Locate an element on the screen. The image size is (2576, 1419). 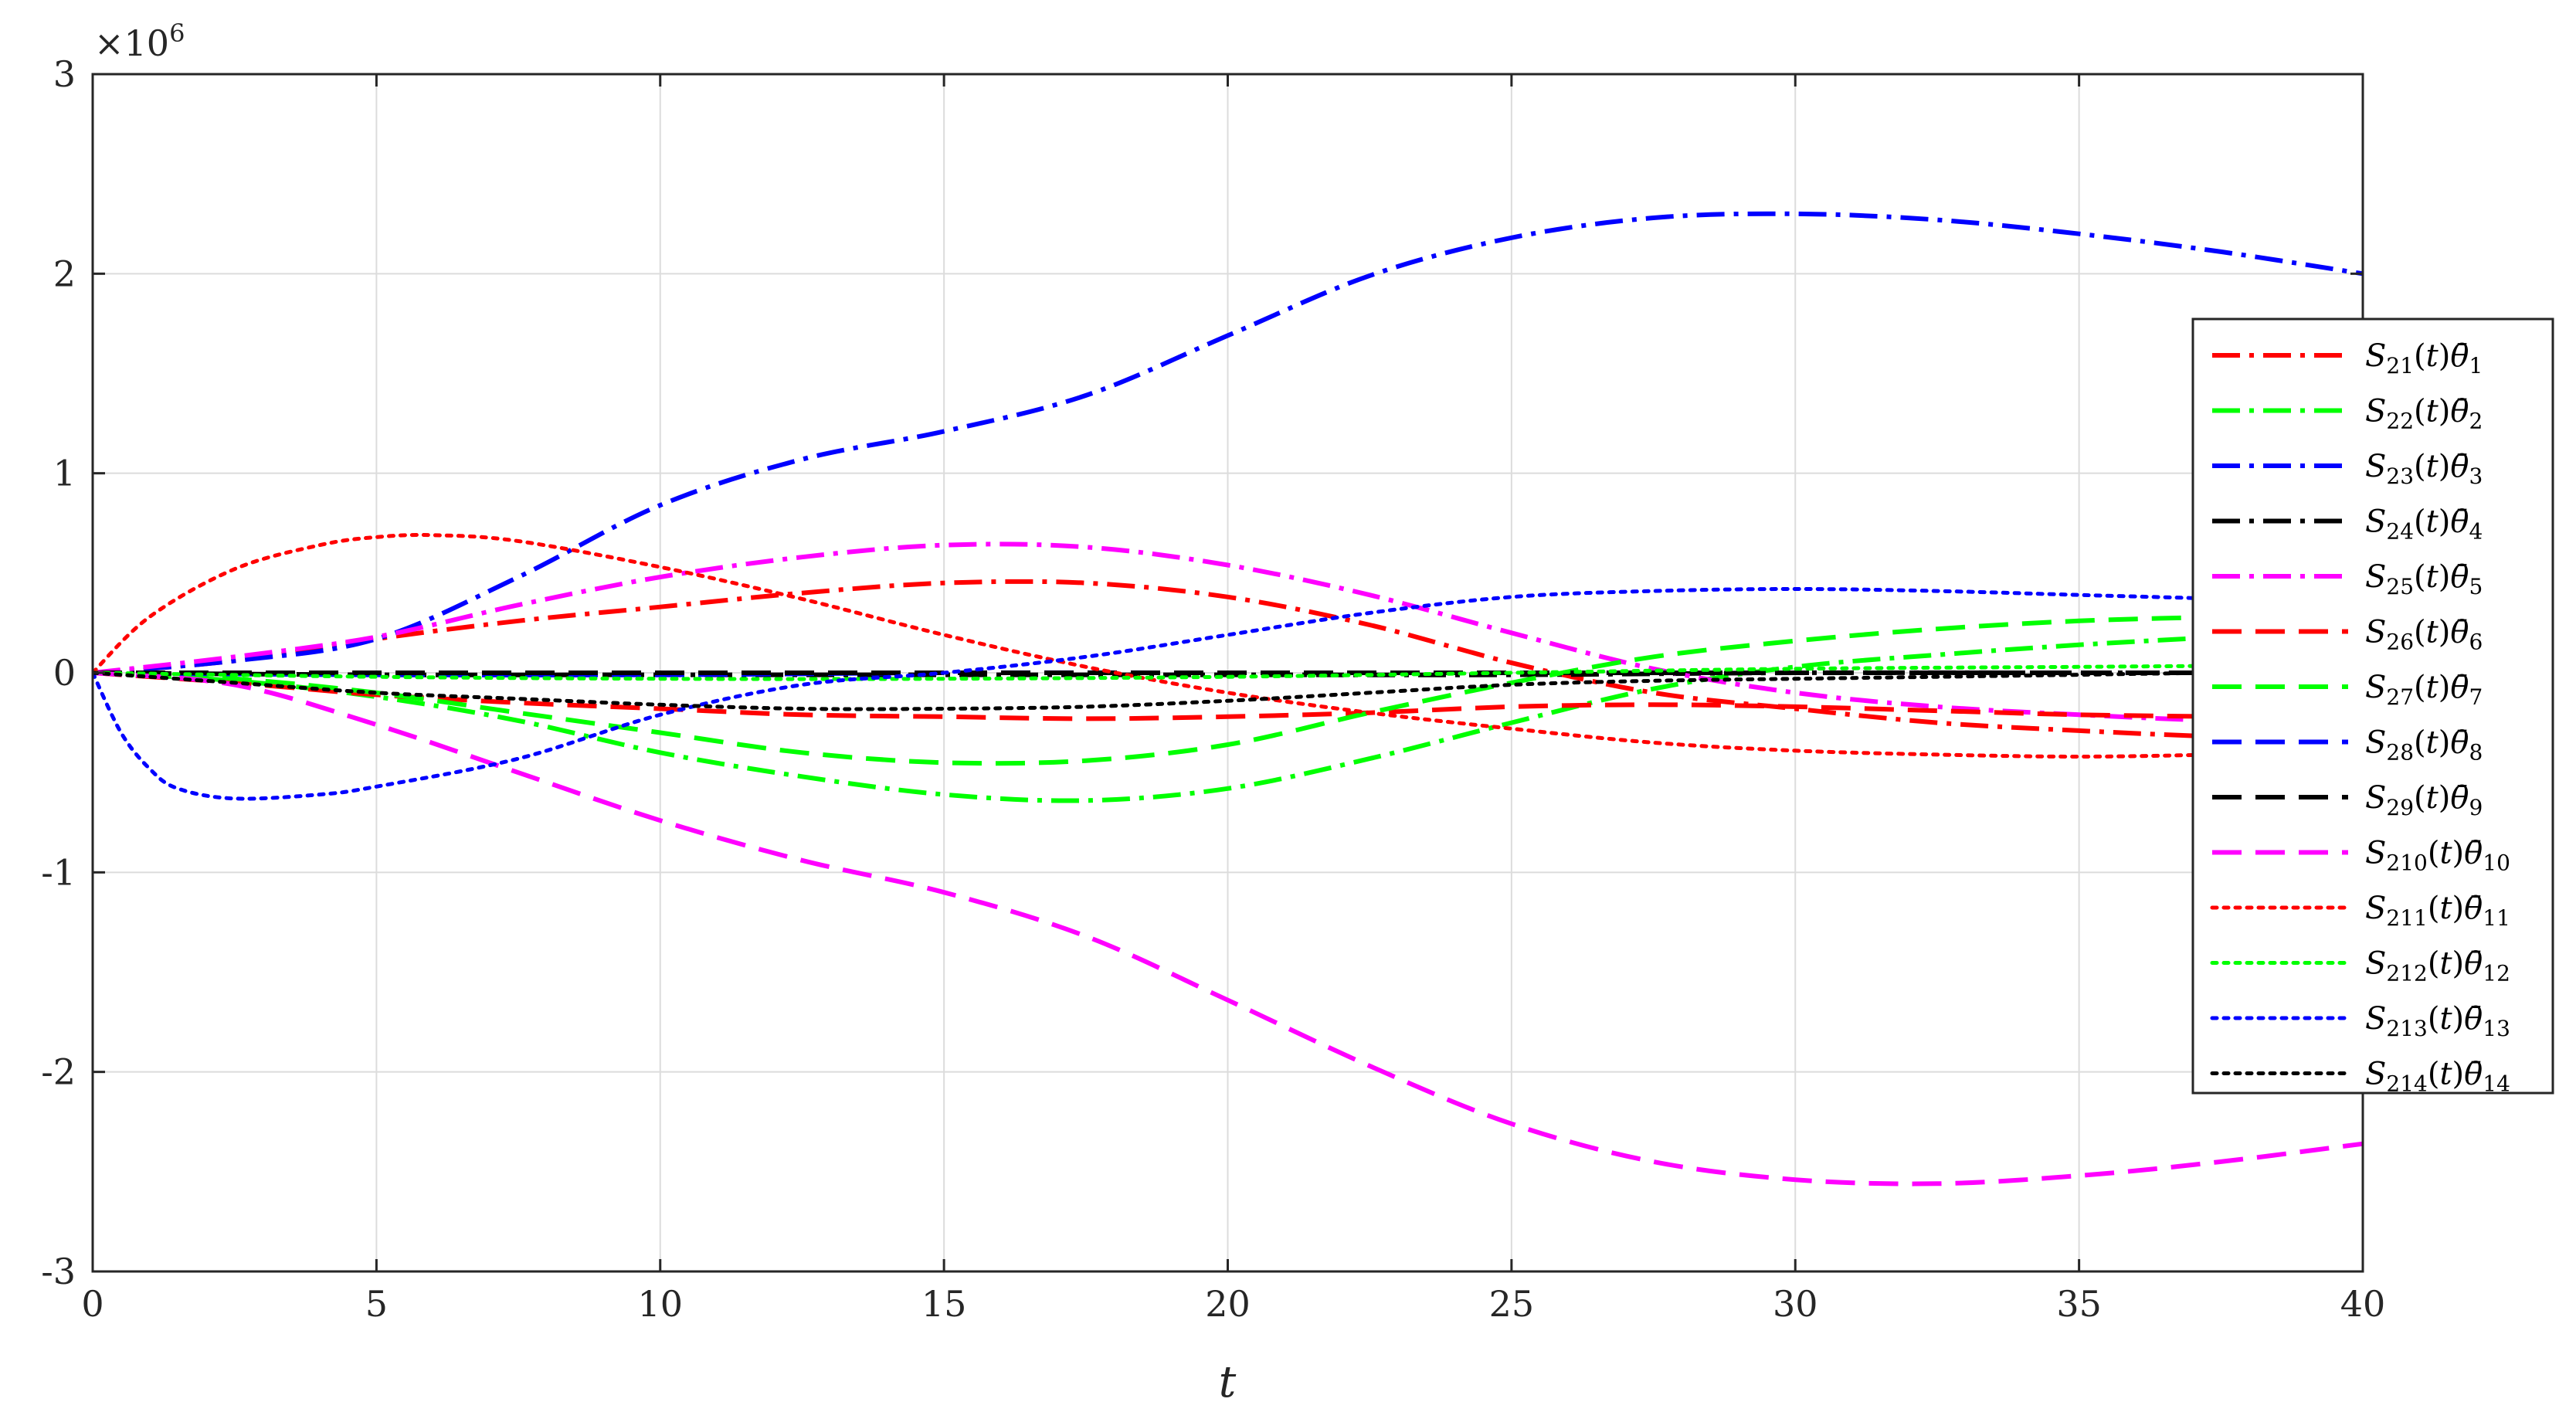
legend-label-11: S211(t)θ̄11 is located at coordinates (2437, 911).